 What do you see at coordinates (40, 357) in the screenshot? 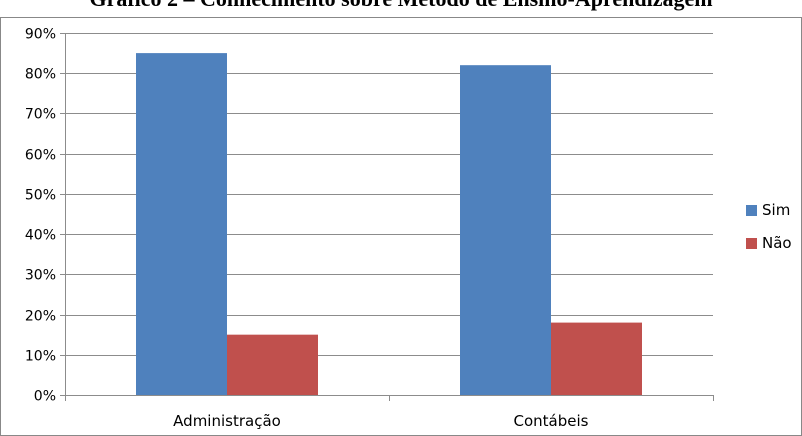
I see `y-tick-label: 10%` at bounding box center [40, 357].